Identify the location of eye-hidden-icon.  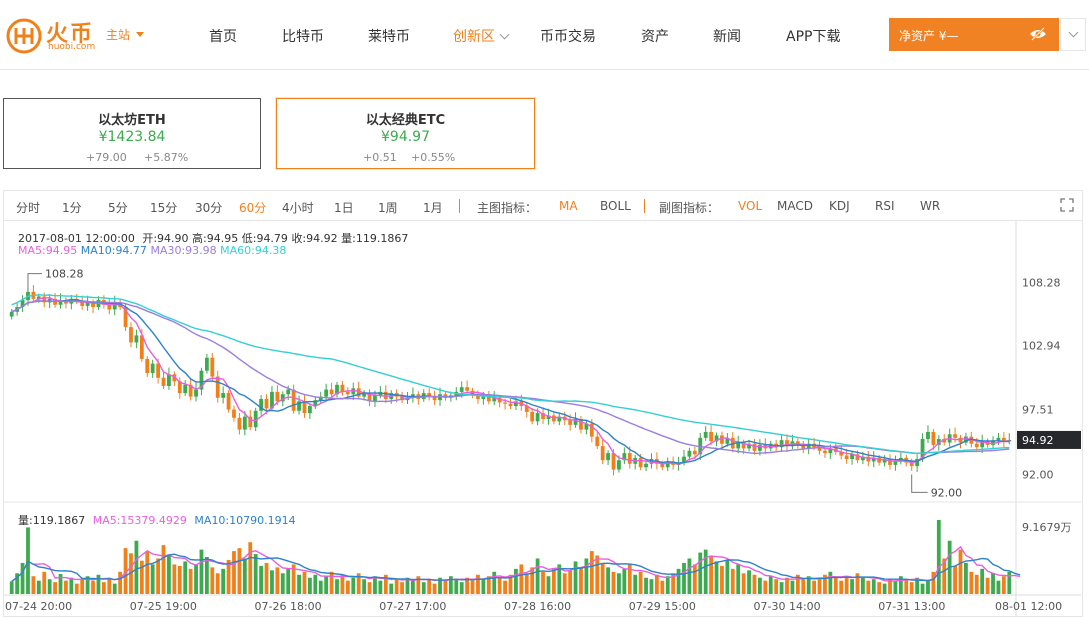
(1038, 34).